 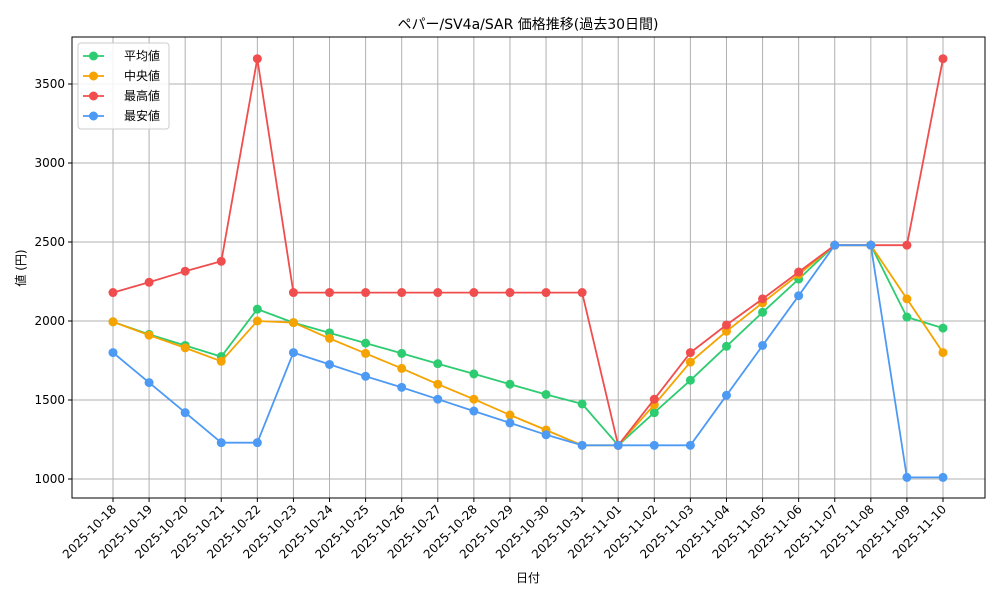 What do you see at coordinates (49, 400) in the screenshot?
I see `y-tick-label: 1500` at bounding box center [49, 400].